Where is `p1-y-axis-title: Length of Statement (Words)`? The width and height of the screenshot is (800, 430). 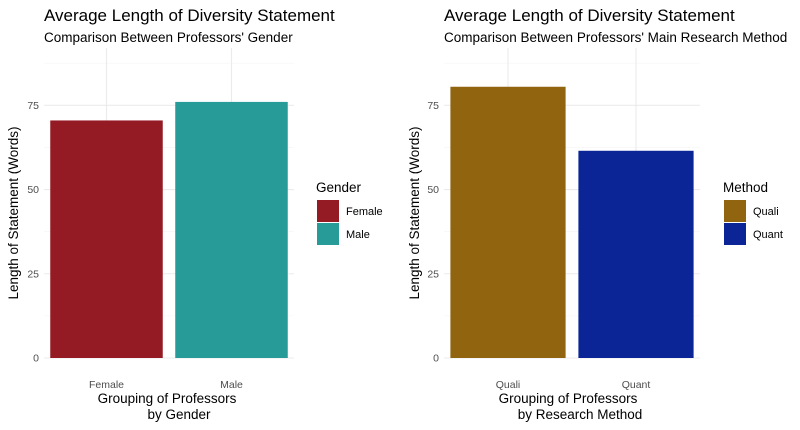
p1-y-axis-title: Length of Statement (Words) is located at coordinates (13, 212).